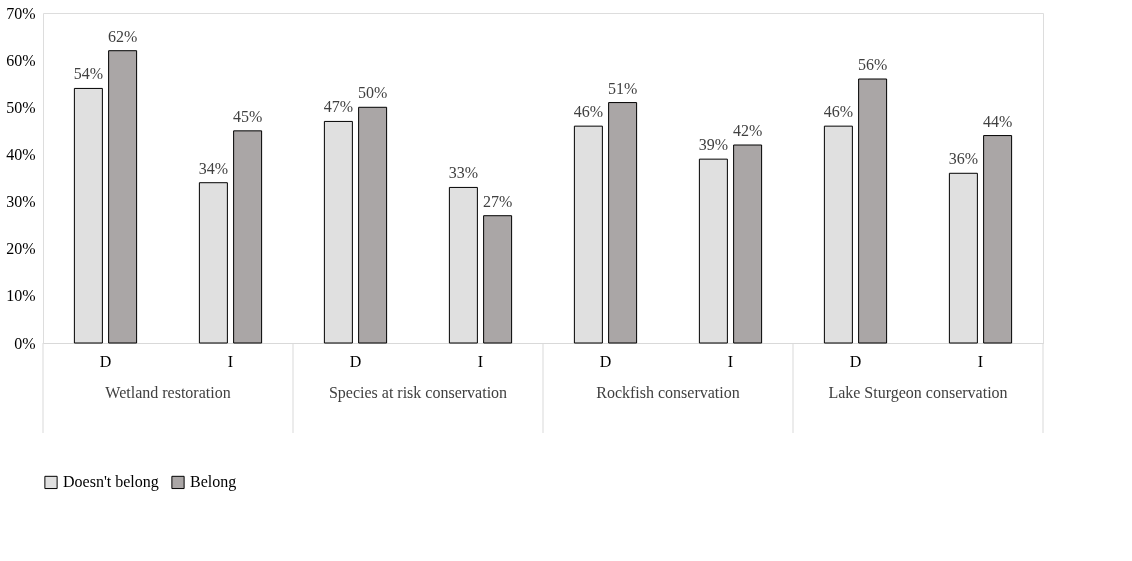 Image resolution: width=1132 pixels, height=561 pixels. I want to click on data-label: 56%, so click(872, 64).